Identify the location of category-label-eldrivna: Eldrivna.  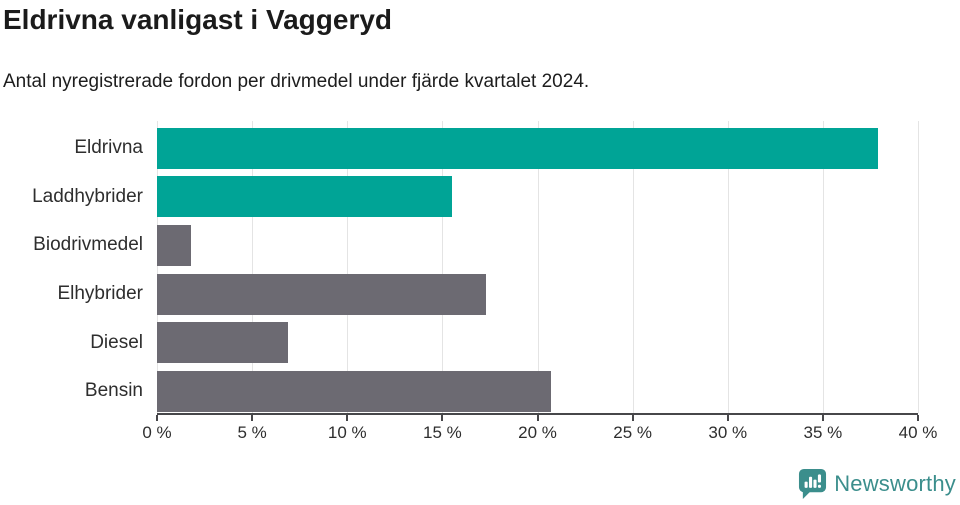
(108, 147).